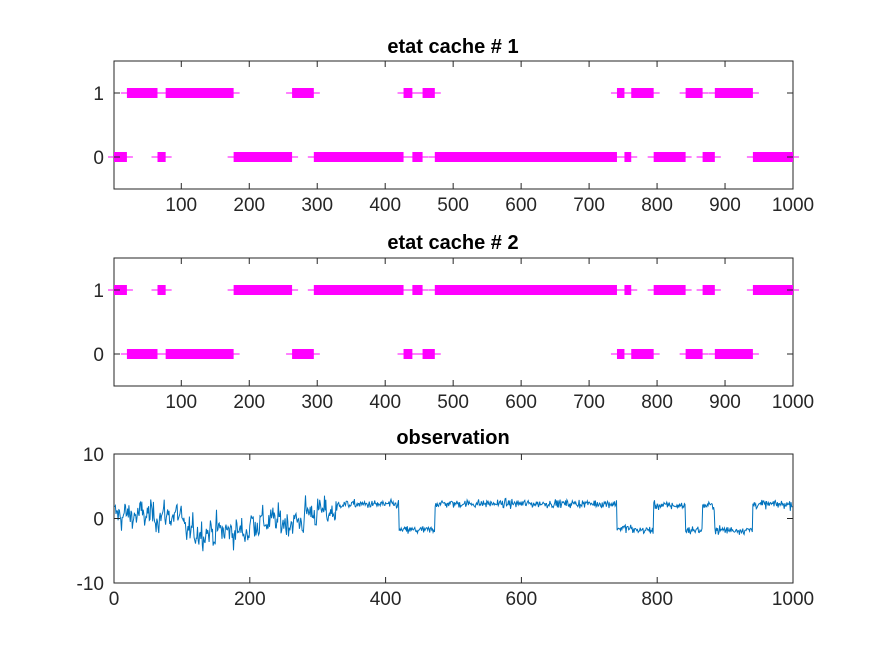  What do you see at coordinates (452, 243) in the screenshot?
I see `panel-2-title: etat cache # 2` at bounding box center [452, 243].